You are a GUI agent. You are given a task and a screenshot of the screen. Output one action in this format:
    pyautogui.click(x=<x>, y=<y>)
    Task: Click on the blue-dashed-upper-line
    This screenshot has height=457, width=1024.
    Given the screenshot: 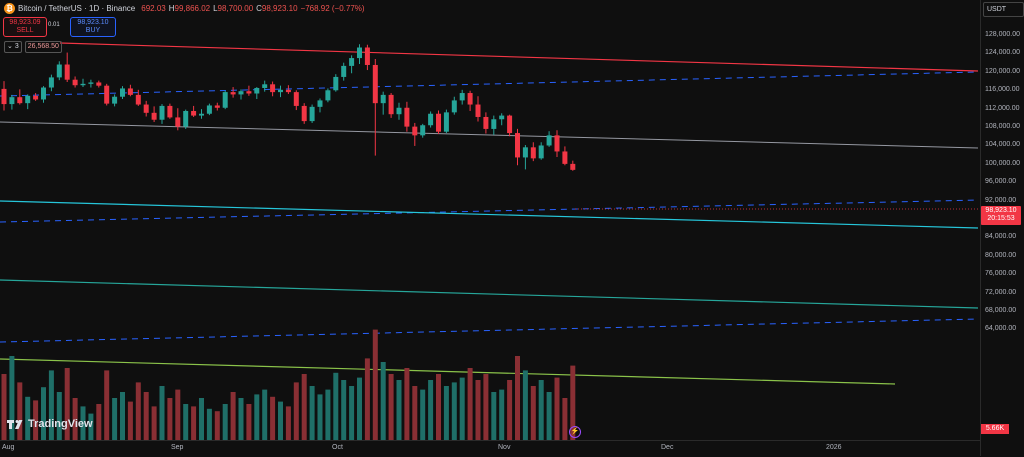 What is the action you would take?
    pyautogui.click(x=489, y=84)
    